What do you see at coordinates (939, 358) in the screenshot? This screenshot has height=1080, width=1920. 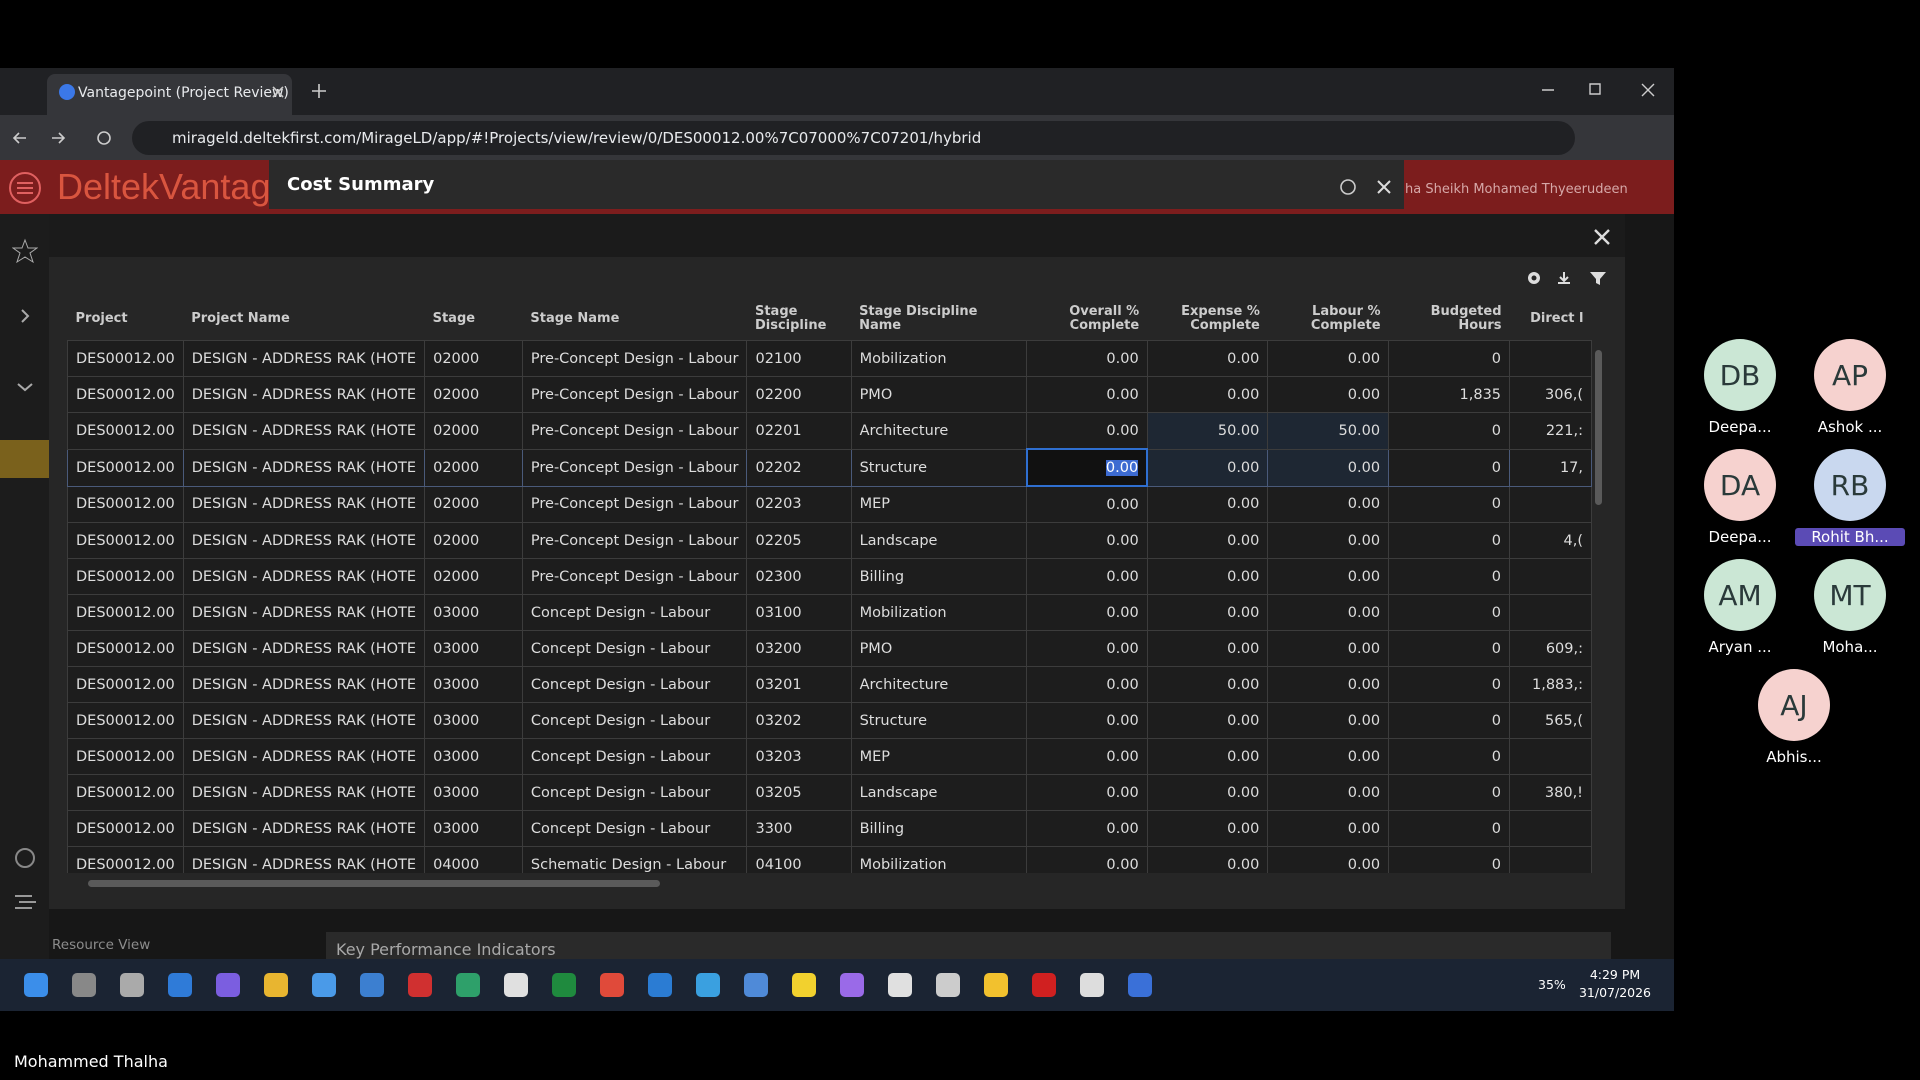 I see `table-cell: Mobilization` at bounding box center [939, 358].